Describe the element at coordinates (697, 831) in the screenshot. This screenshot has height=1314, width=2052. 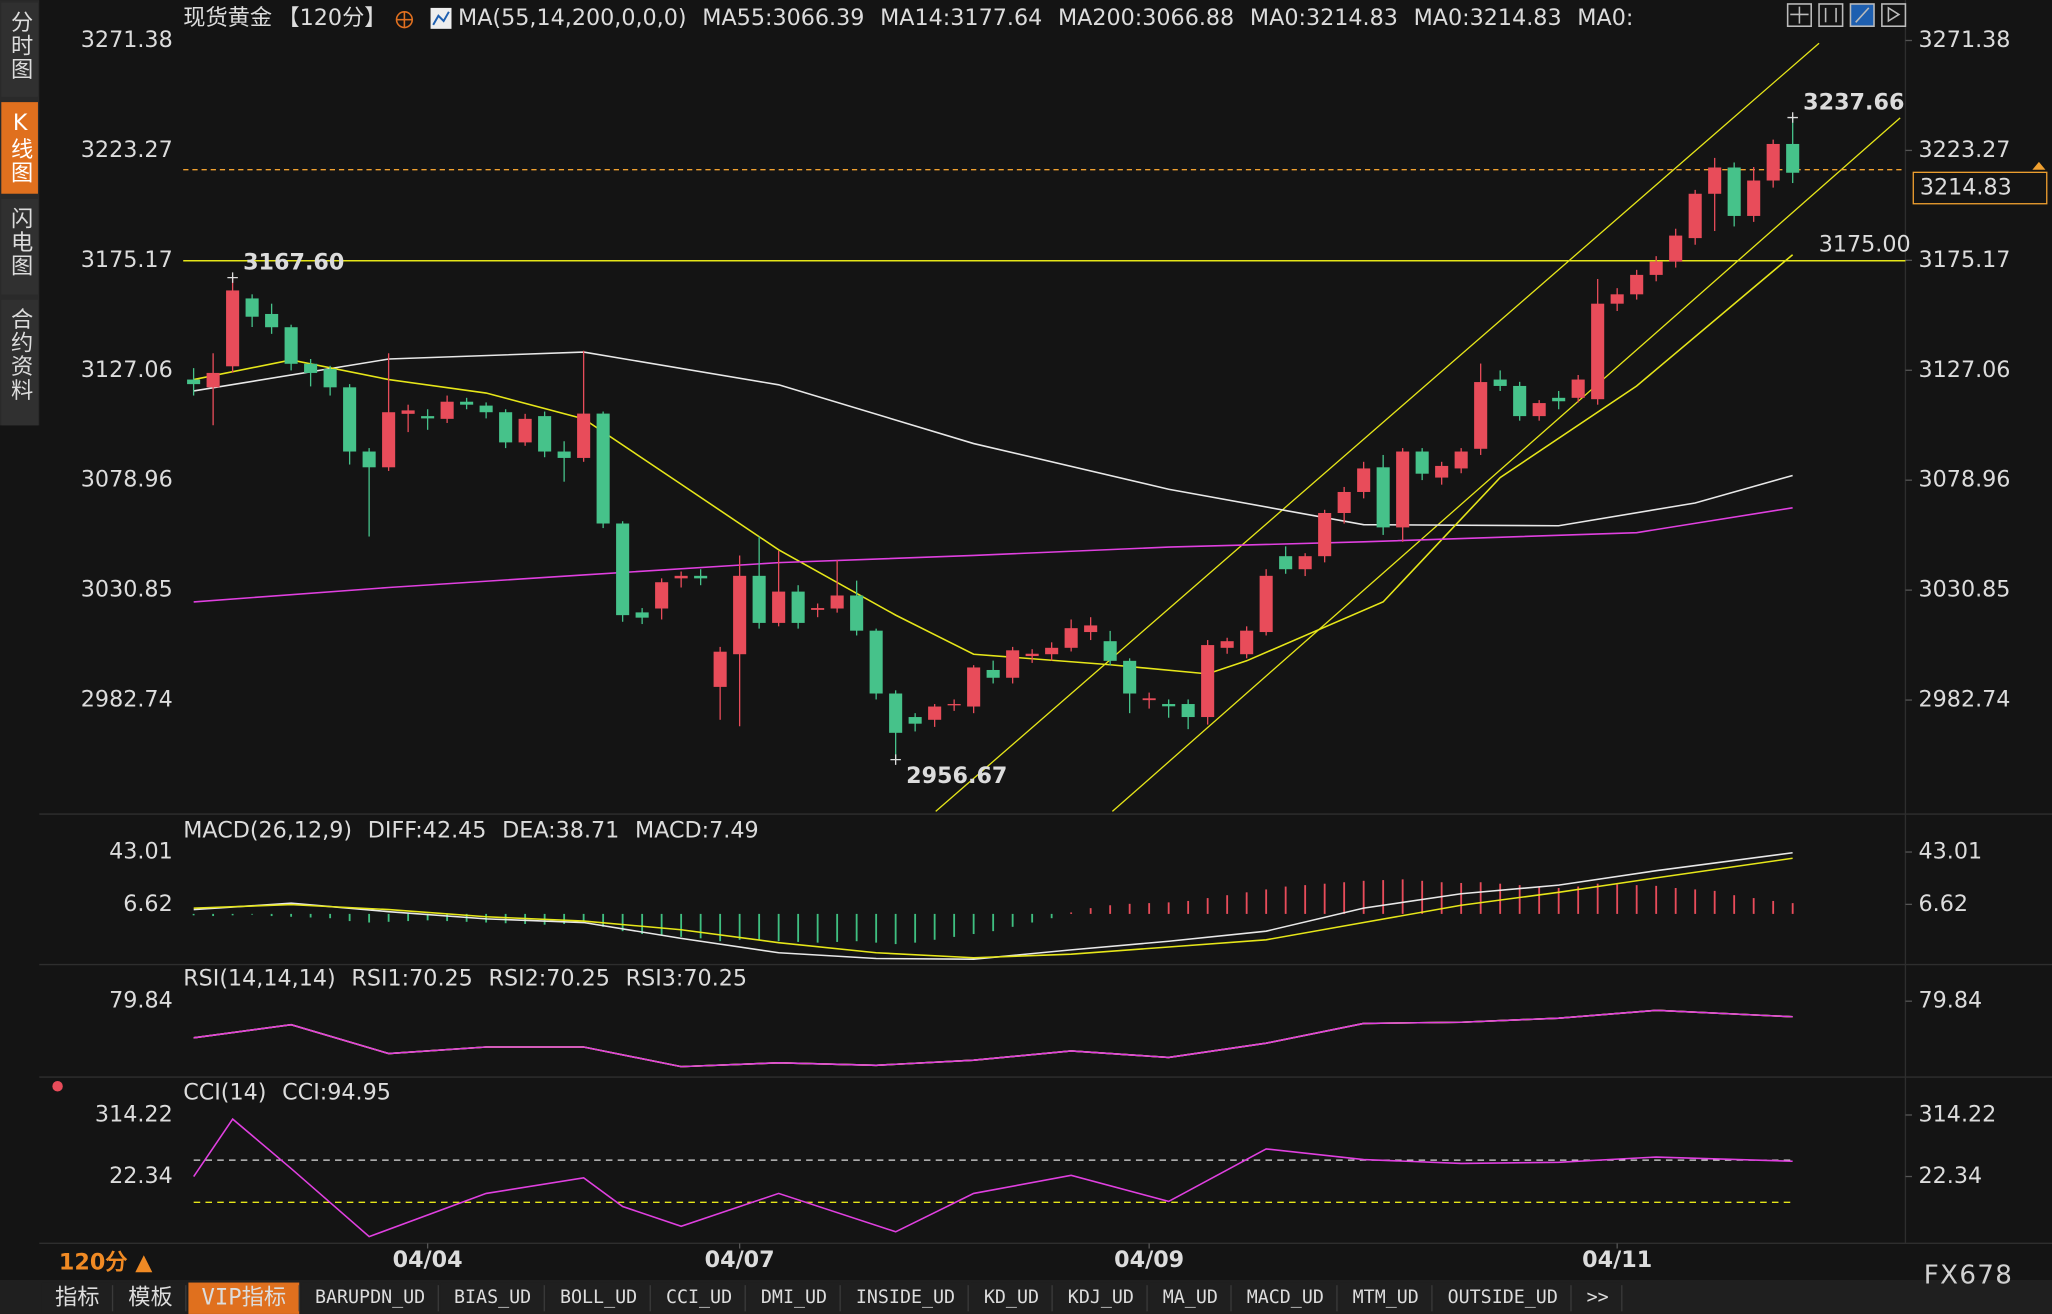
I see `header-text: MACD:7.49` at that location.